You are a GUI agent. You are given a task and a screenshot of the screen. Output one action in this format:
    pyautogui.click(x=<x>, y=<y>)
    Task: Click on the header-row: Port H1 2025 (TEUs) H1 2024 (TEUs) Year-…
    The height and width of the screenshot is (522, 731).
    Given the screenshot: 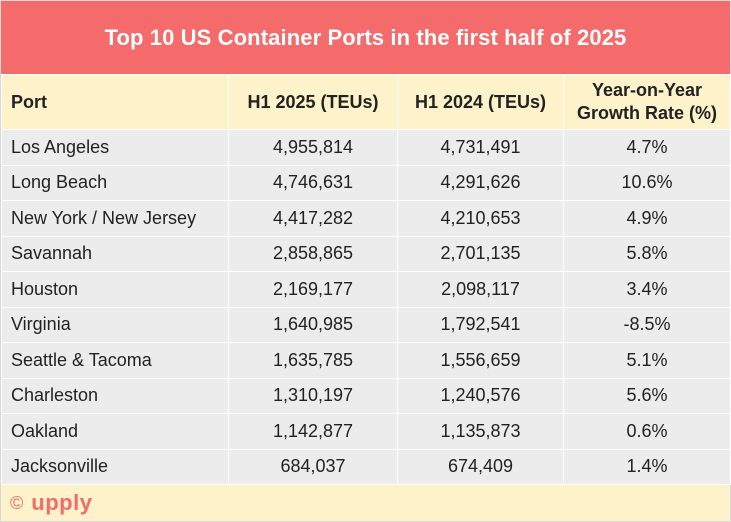 What is the action you would take?
    pyautogui.click(x=366, y=102)
    